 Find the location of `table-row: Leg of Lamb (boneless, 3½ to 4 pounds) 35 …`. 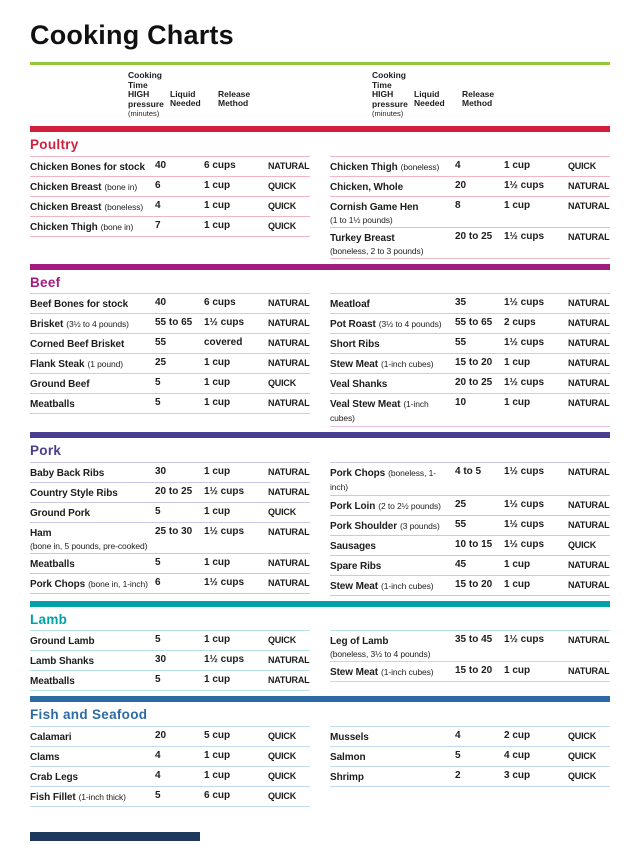

table-row: Leg of Lamb (boneless, 3½ to 4 pounds) 35 … is located at coordinates (470, 646).